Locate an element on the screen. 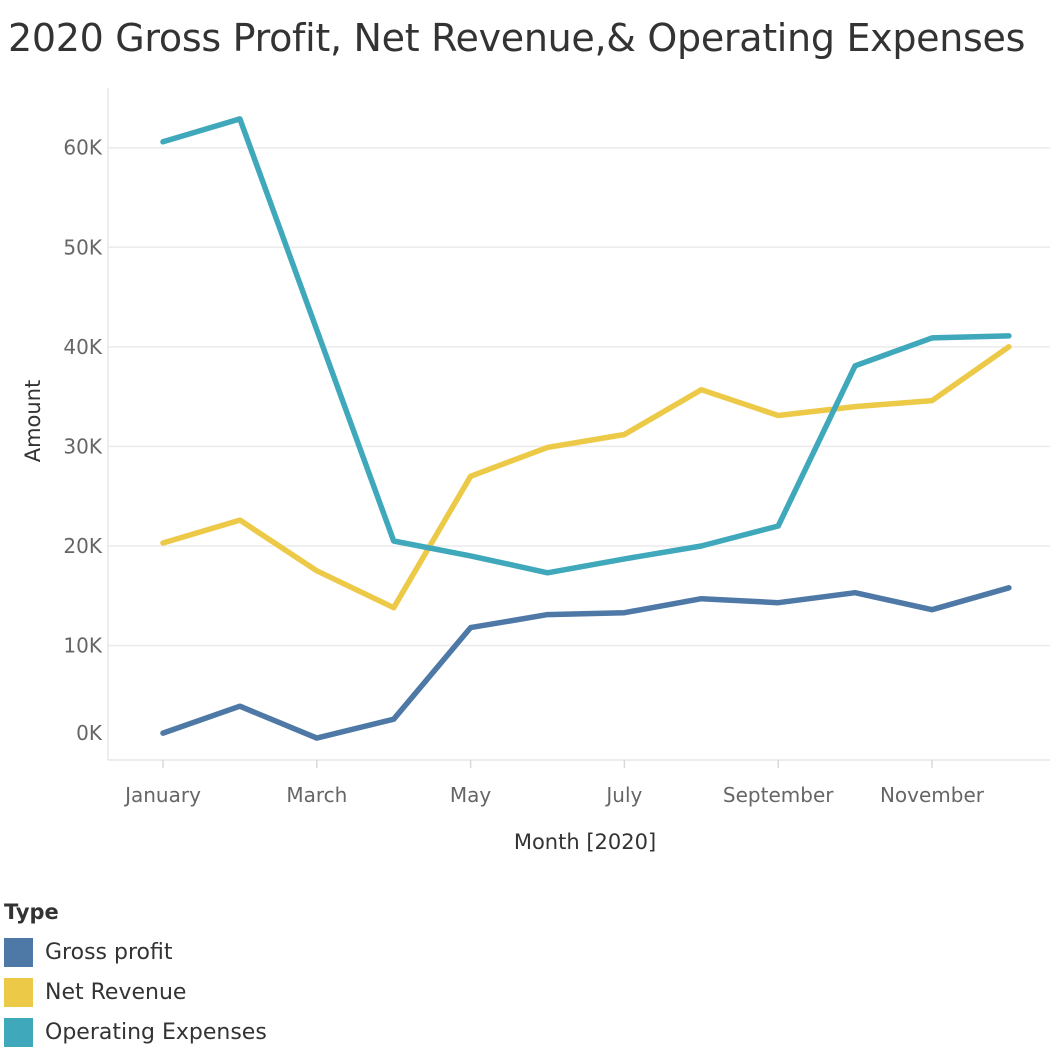 This screenshot has width=1052, height=1052. y-tick-label: 50K is located at coordinates (82, 247).